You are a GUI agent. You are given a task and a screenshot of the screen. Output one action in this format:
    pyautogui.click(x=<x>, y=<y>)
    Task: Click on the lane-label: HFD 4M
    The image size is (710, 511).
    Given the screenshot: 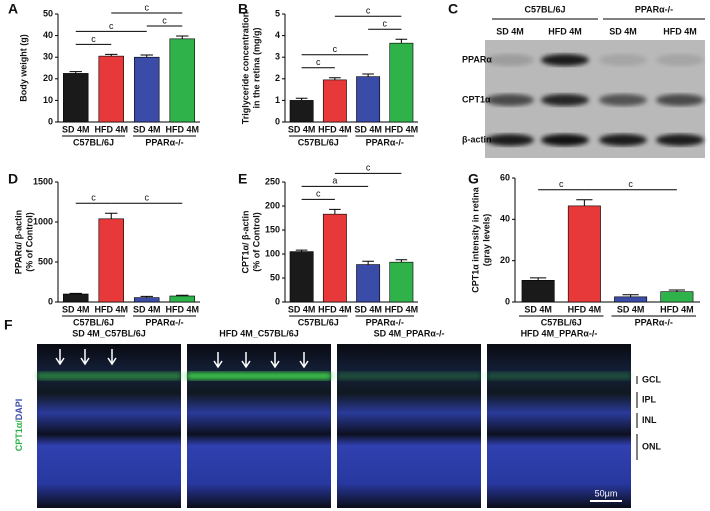 What is the action you would take?
    pyautogui.click(x=680, y=31)
    